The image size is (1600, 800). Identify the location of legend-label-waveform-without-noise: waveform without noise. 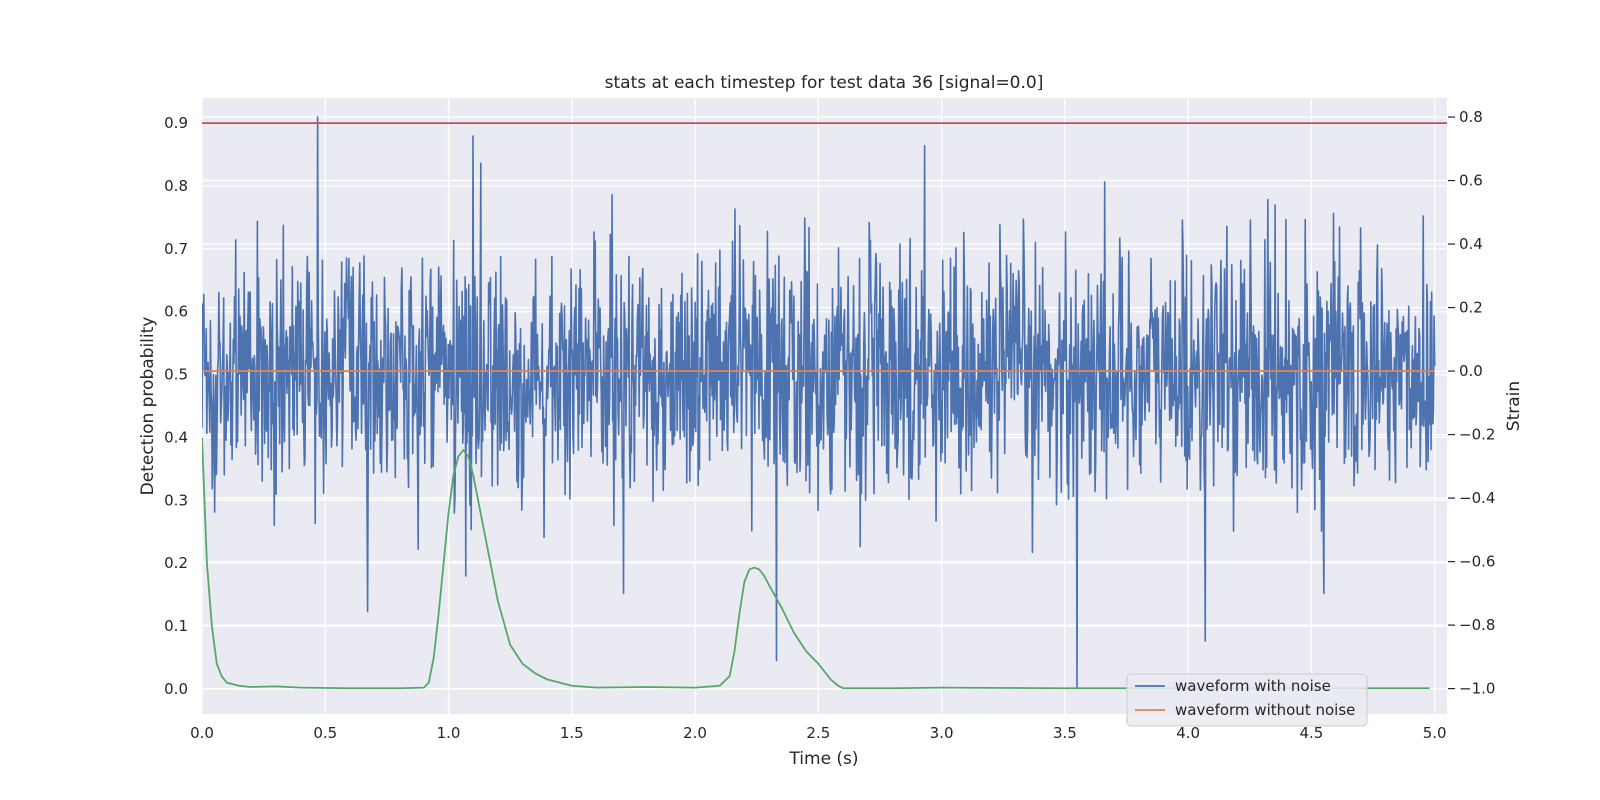
(1265, 710).